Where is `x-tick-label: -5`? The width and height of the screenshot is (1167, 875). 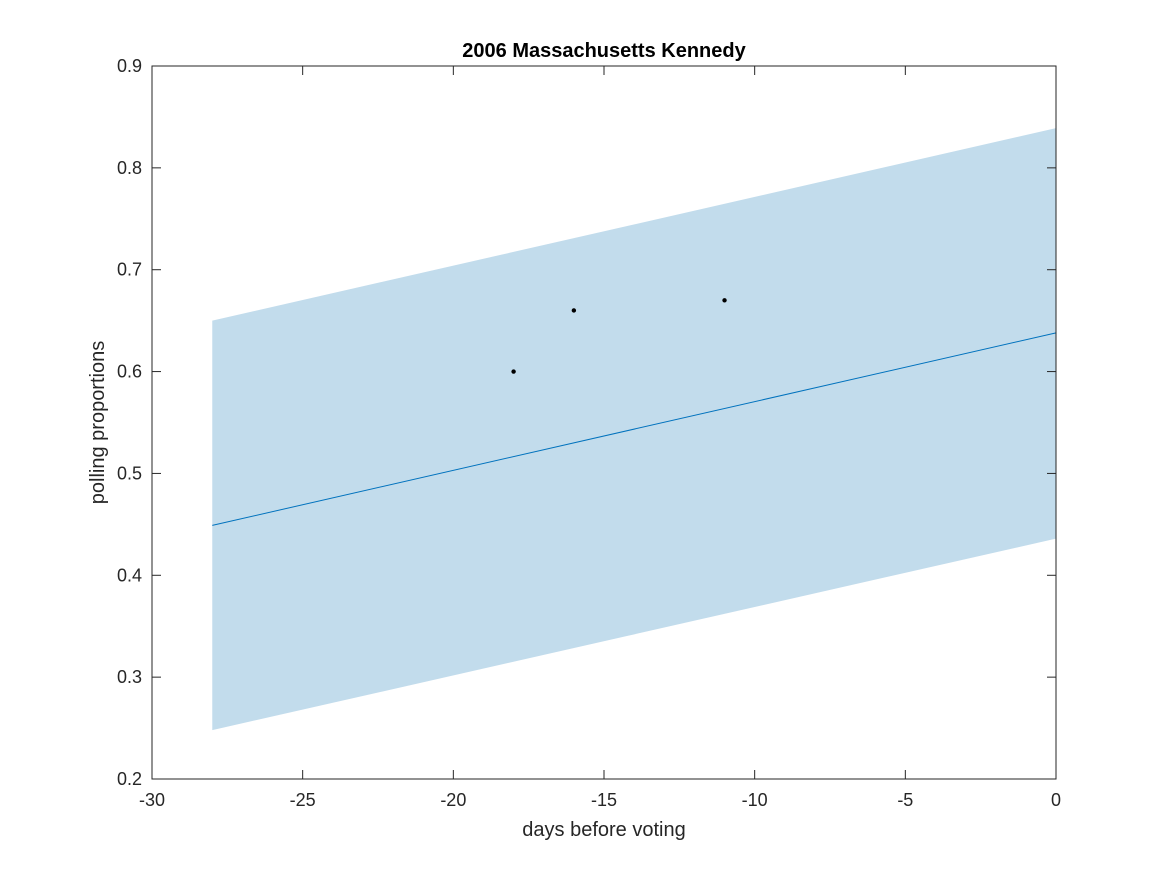
x-tick-label: -5 is located at coordinates (905, 800).